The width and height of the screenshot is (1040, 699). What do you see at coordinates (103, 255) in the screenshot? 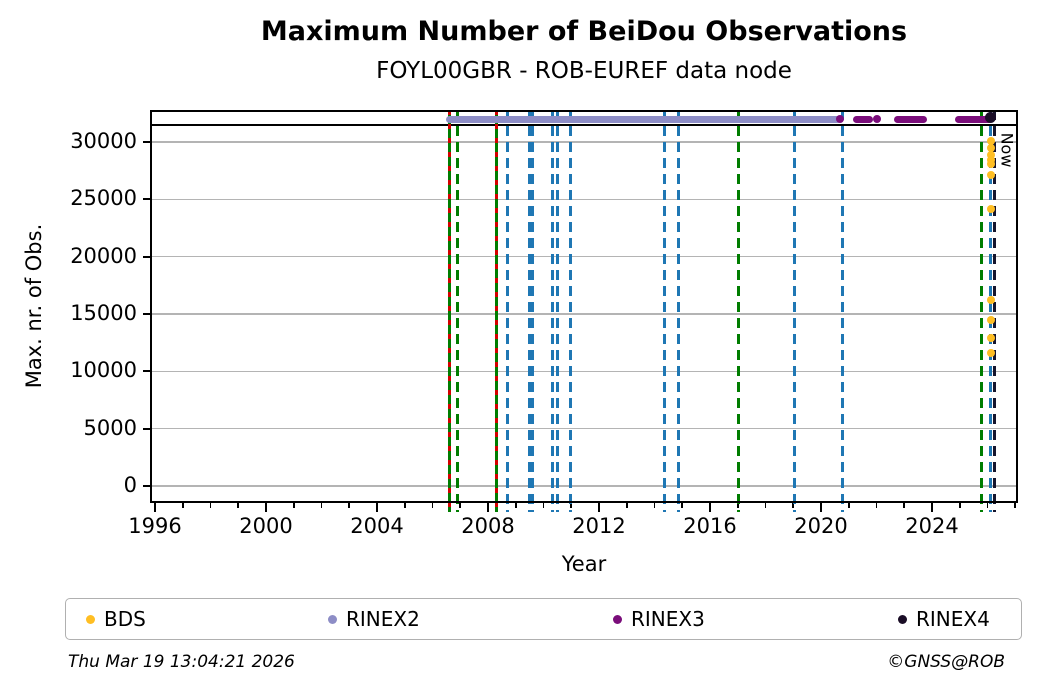
I see `y-tick-label-20000: 20000` at bounding box center [103, 255].